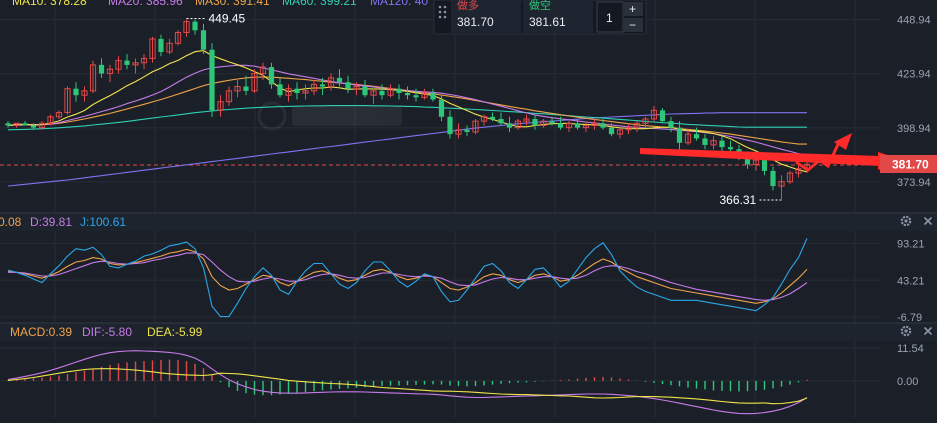 The image size is (937, 423). What do you see at coordinates (319, 4) in the screenshot?
I see `legend-item: MA60: 399.21` at bounding box center [319, 4].